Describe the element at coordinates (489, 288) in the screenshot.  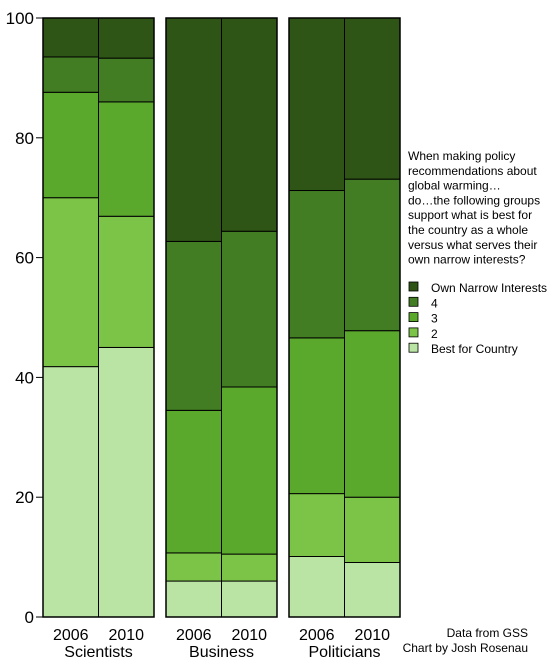
I see `legend-label: Own Narrow Interests` at that location.